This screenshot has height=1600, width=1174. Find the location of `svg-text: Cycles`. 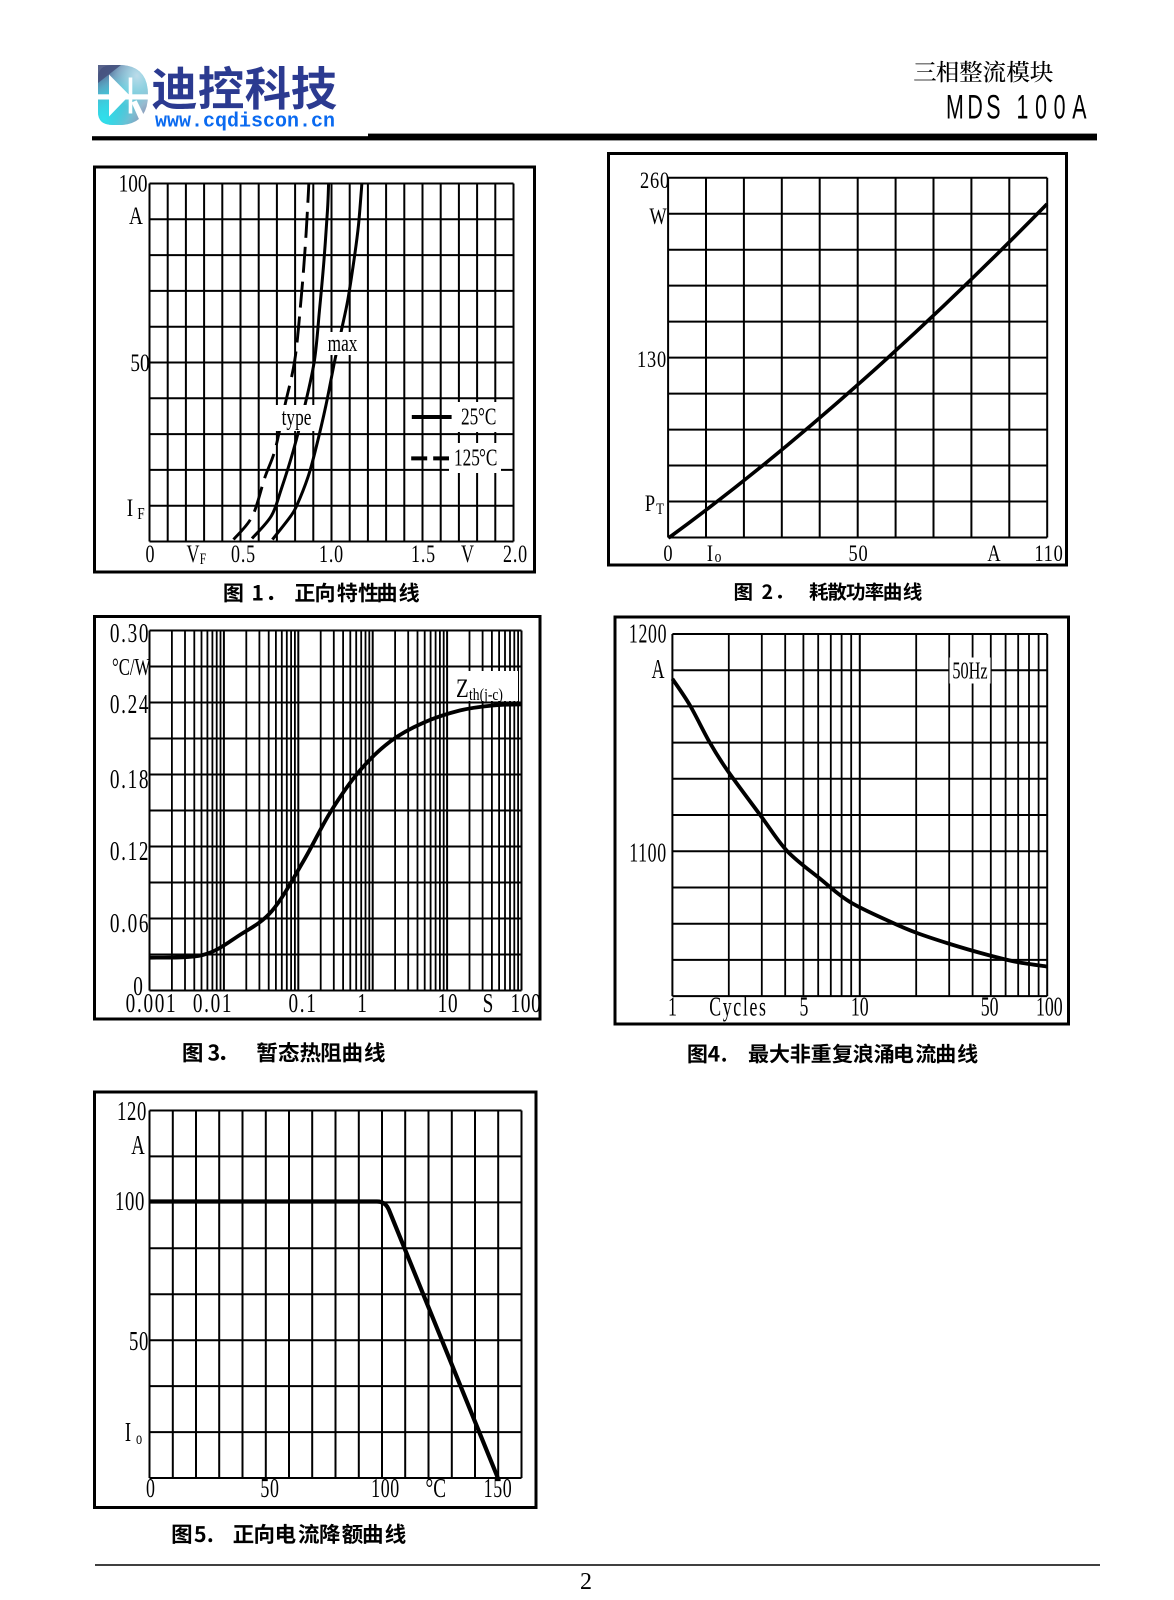

svg-text: Cycles is located at coordinates (738, 1007).